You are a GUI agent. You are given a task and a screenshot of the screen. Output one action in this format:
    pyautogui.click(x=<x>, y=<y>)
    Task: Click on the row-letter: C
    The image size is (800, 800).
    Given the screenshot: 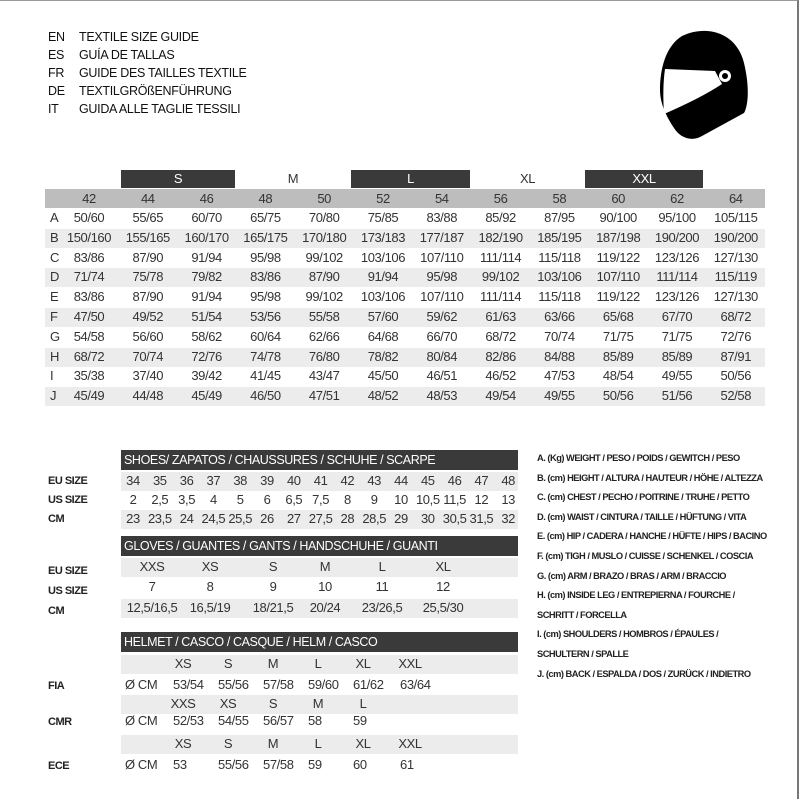 What is the action you would take?
    pyautogui.click(x=54, y=257)
    